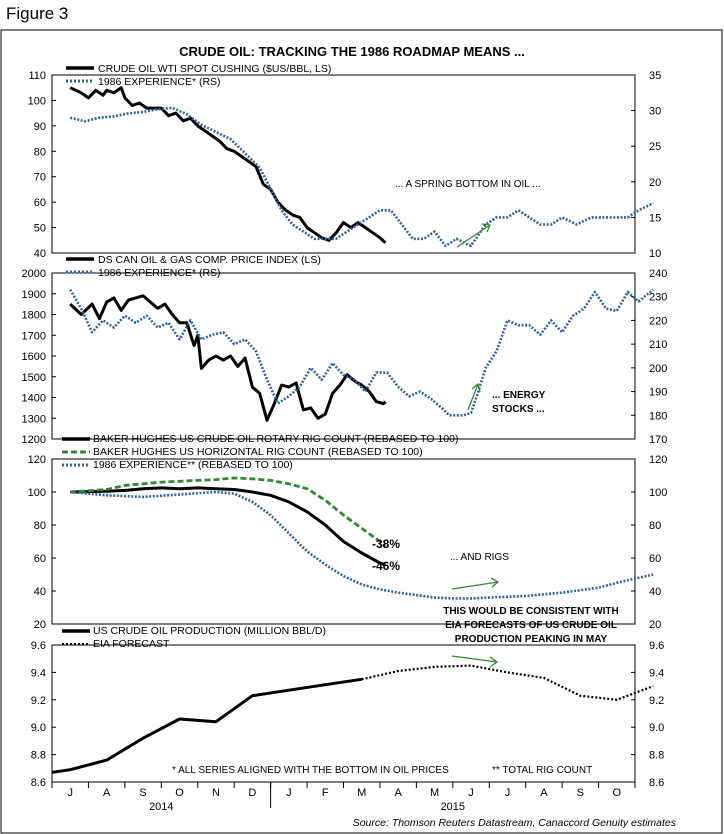  I want to click on legend-ds-can-label: DS CAN OIL & GAS COMP. PRICE INDEX (LS), so click(209, 260).